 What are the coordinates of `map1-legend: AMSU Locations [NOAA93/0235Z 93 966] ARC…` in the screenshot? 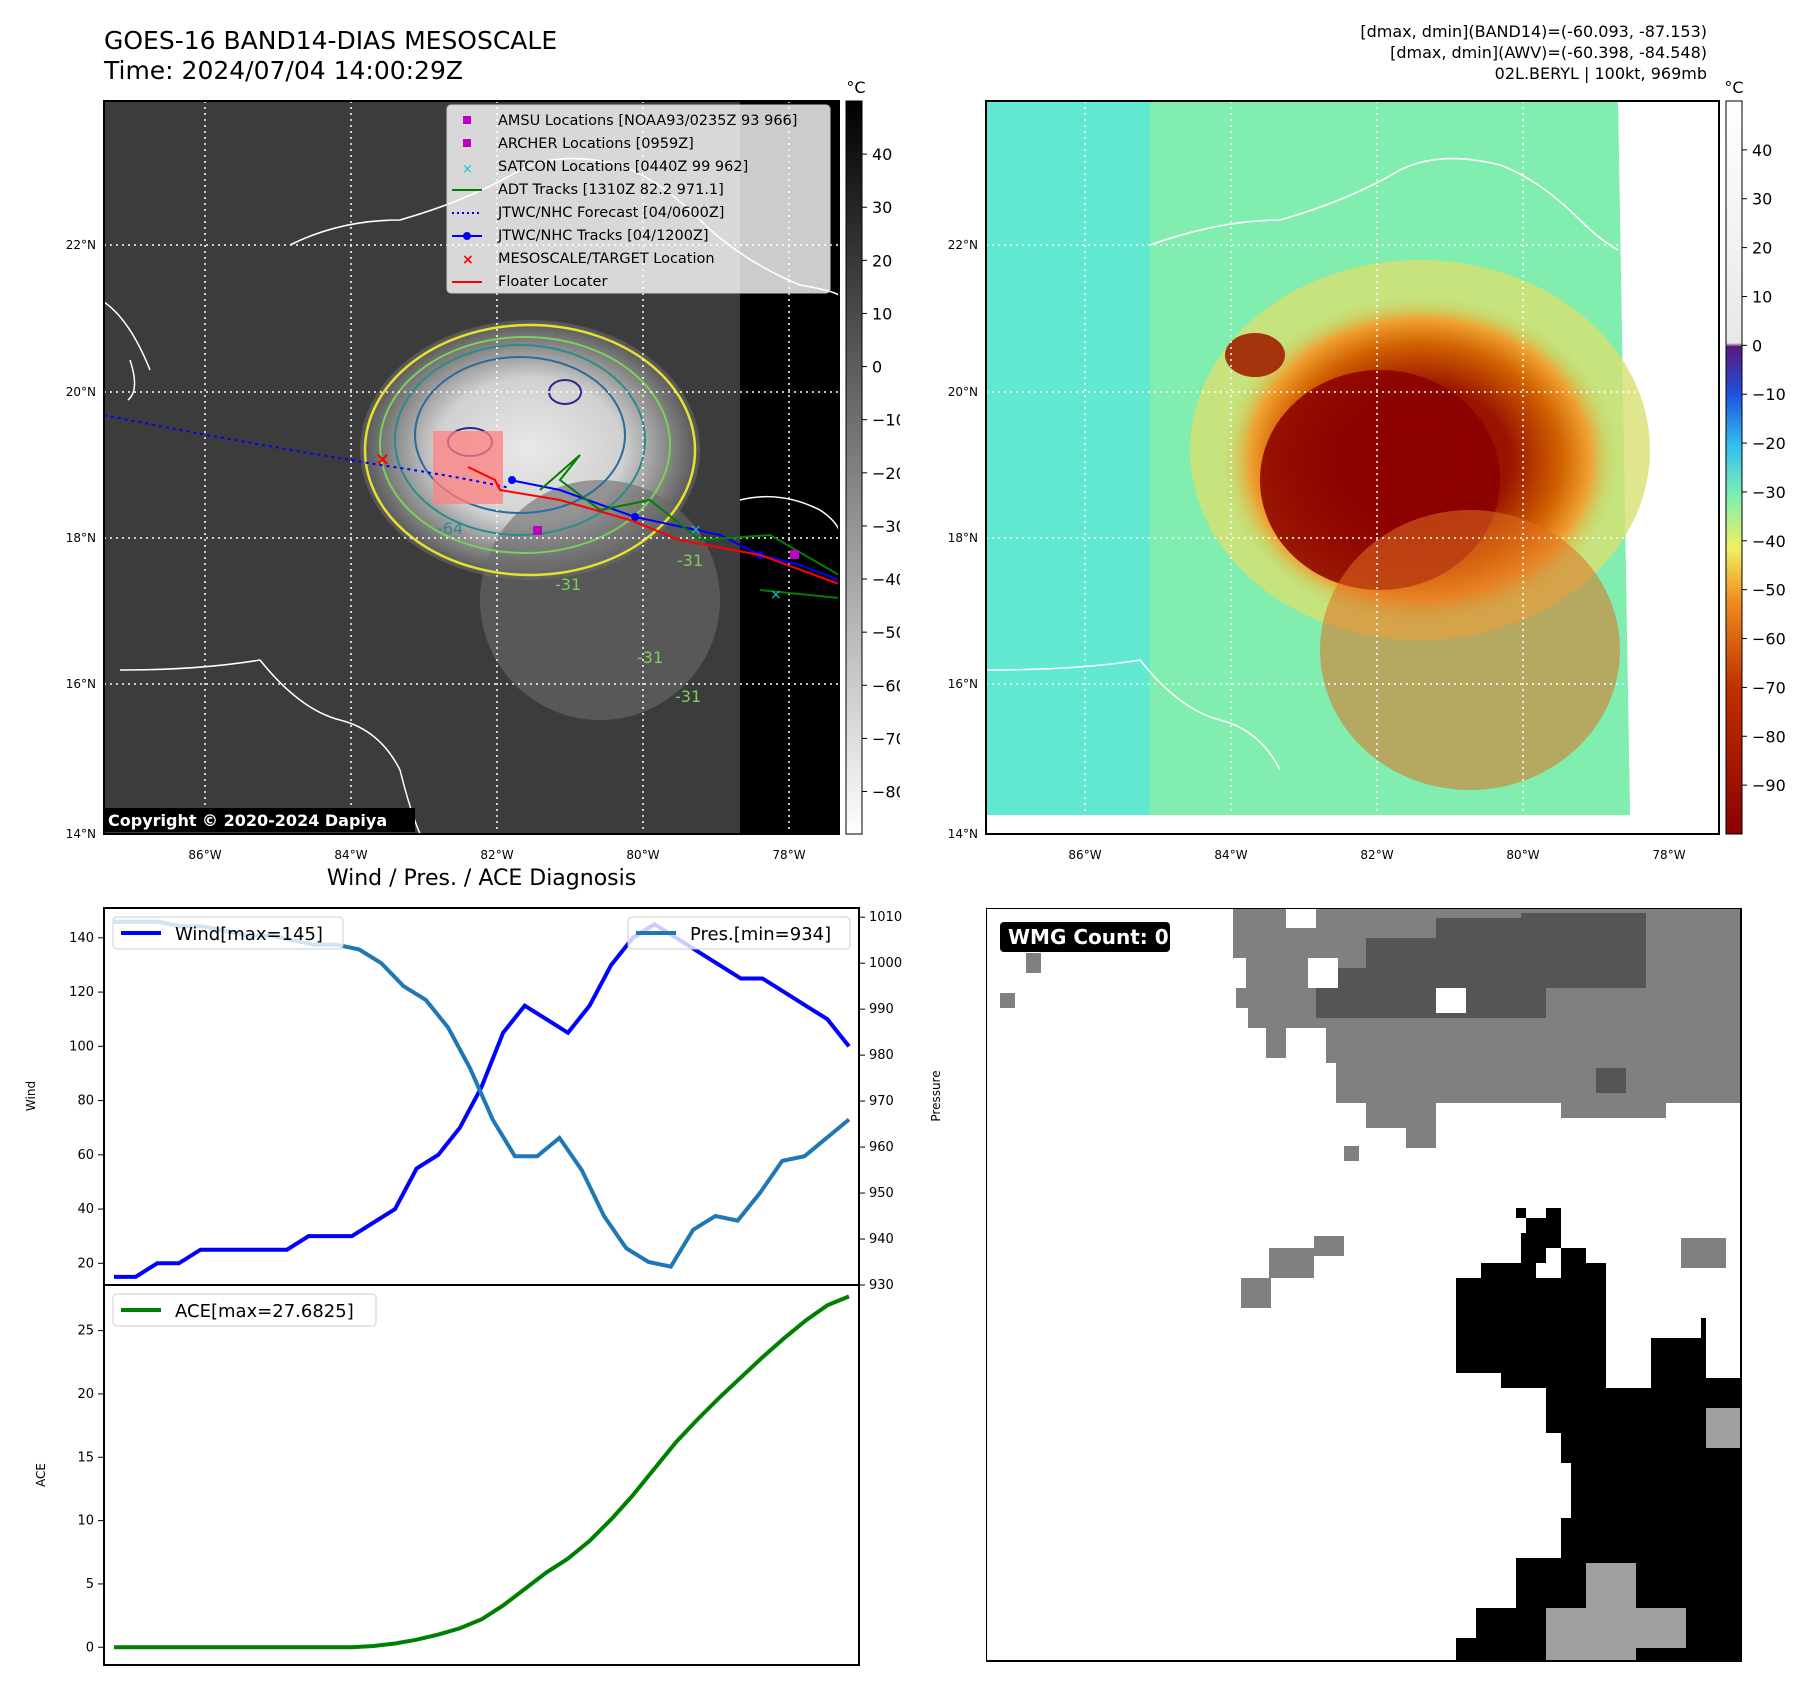 It's located at (638, 199).